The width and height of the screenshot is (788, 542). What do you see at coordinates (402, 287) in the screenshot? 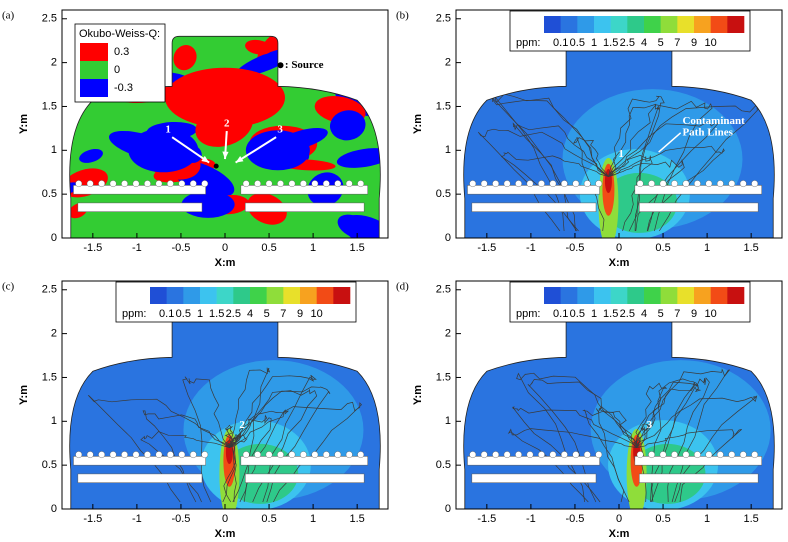
I see `panel-label: (d)` at bounding box center [402, 287].